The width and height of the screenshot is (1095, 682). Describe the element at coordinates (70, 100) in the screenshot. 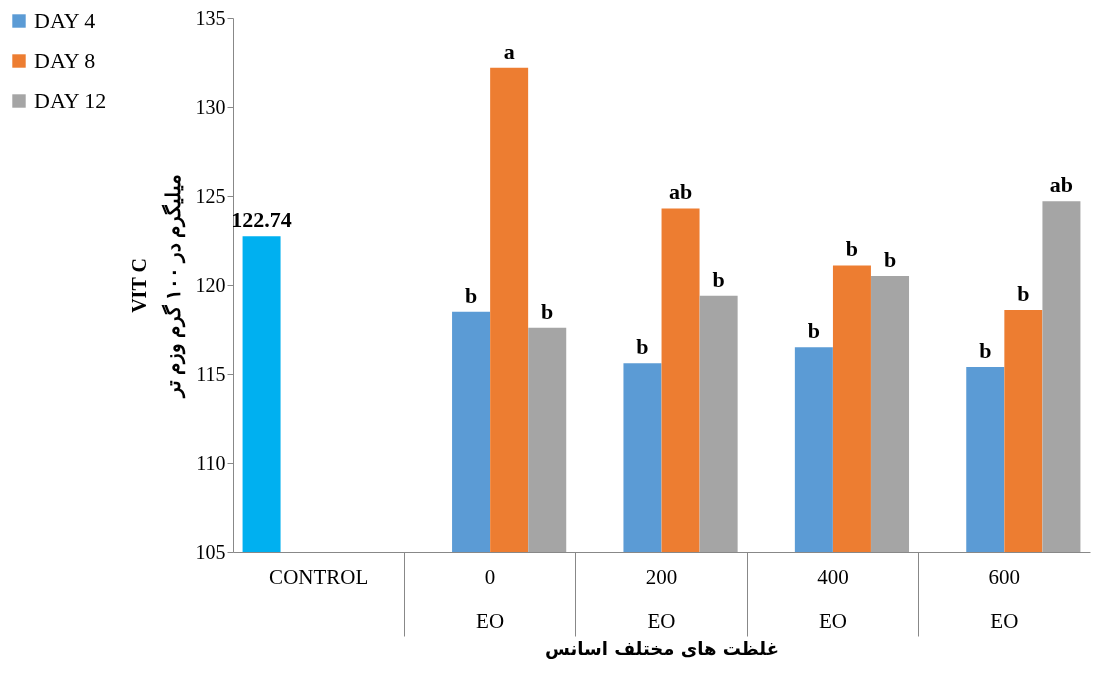

I see `legend-label: DAY 12` at that location.